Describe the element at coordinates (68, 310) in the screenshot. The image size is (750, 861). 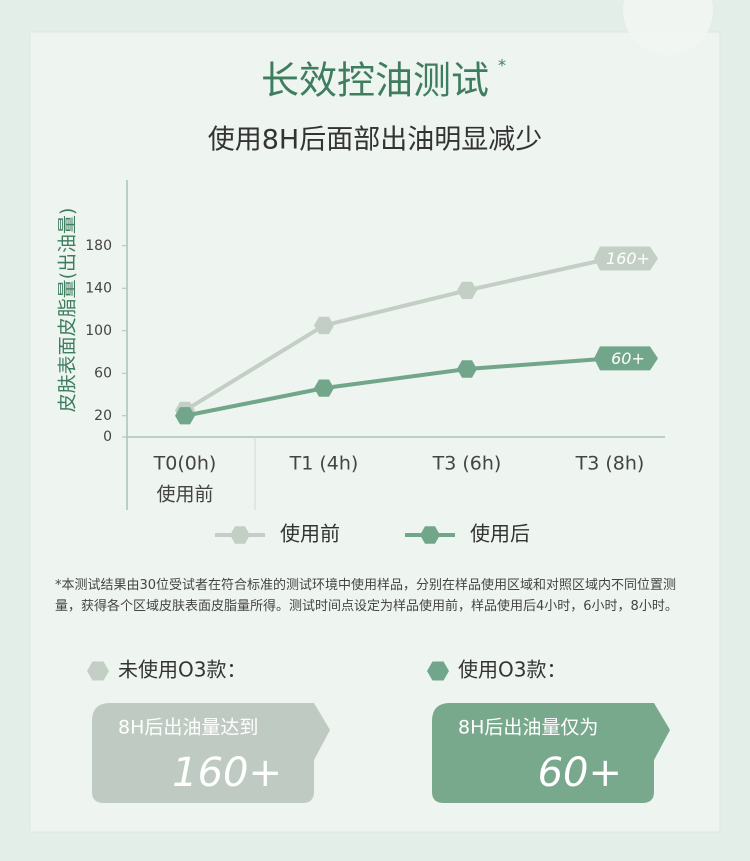
I see `y-axis-label: 皮肤表面皮脂量(出油量)` at that location.